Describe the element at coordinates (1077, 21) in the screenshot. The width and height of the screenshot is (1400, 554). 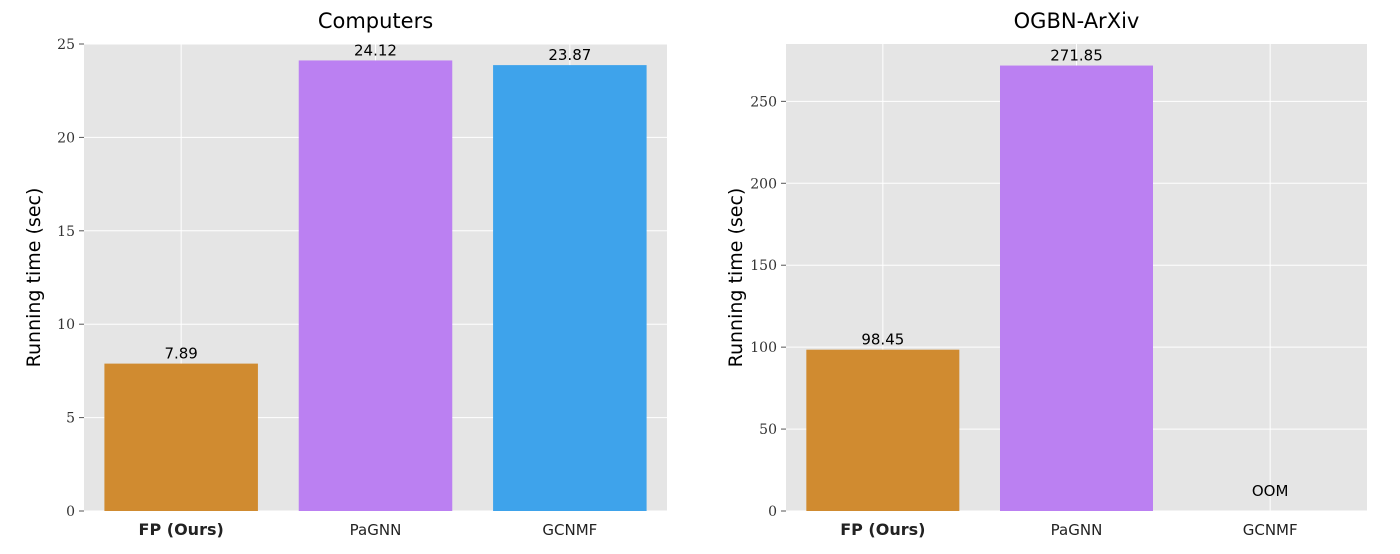
I see `chart-title: OGBN-ArXiv` at that location.